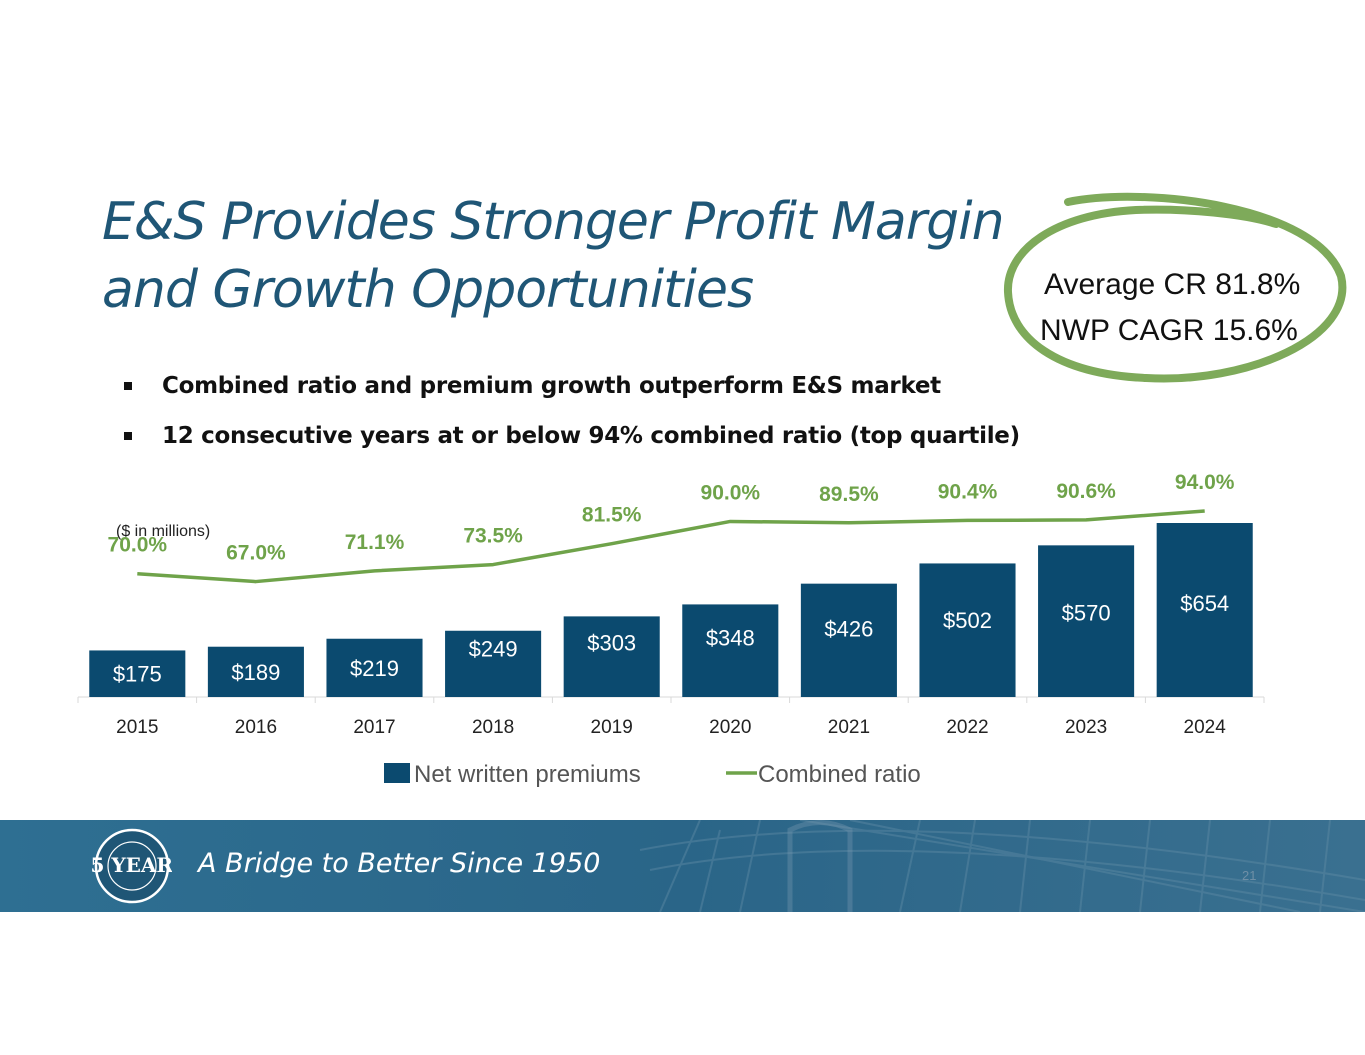 The width and height of the screenshot is (1365, 1055). I want to click on ratio-value-label: 94.0%, so click(1205, 482).